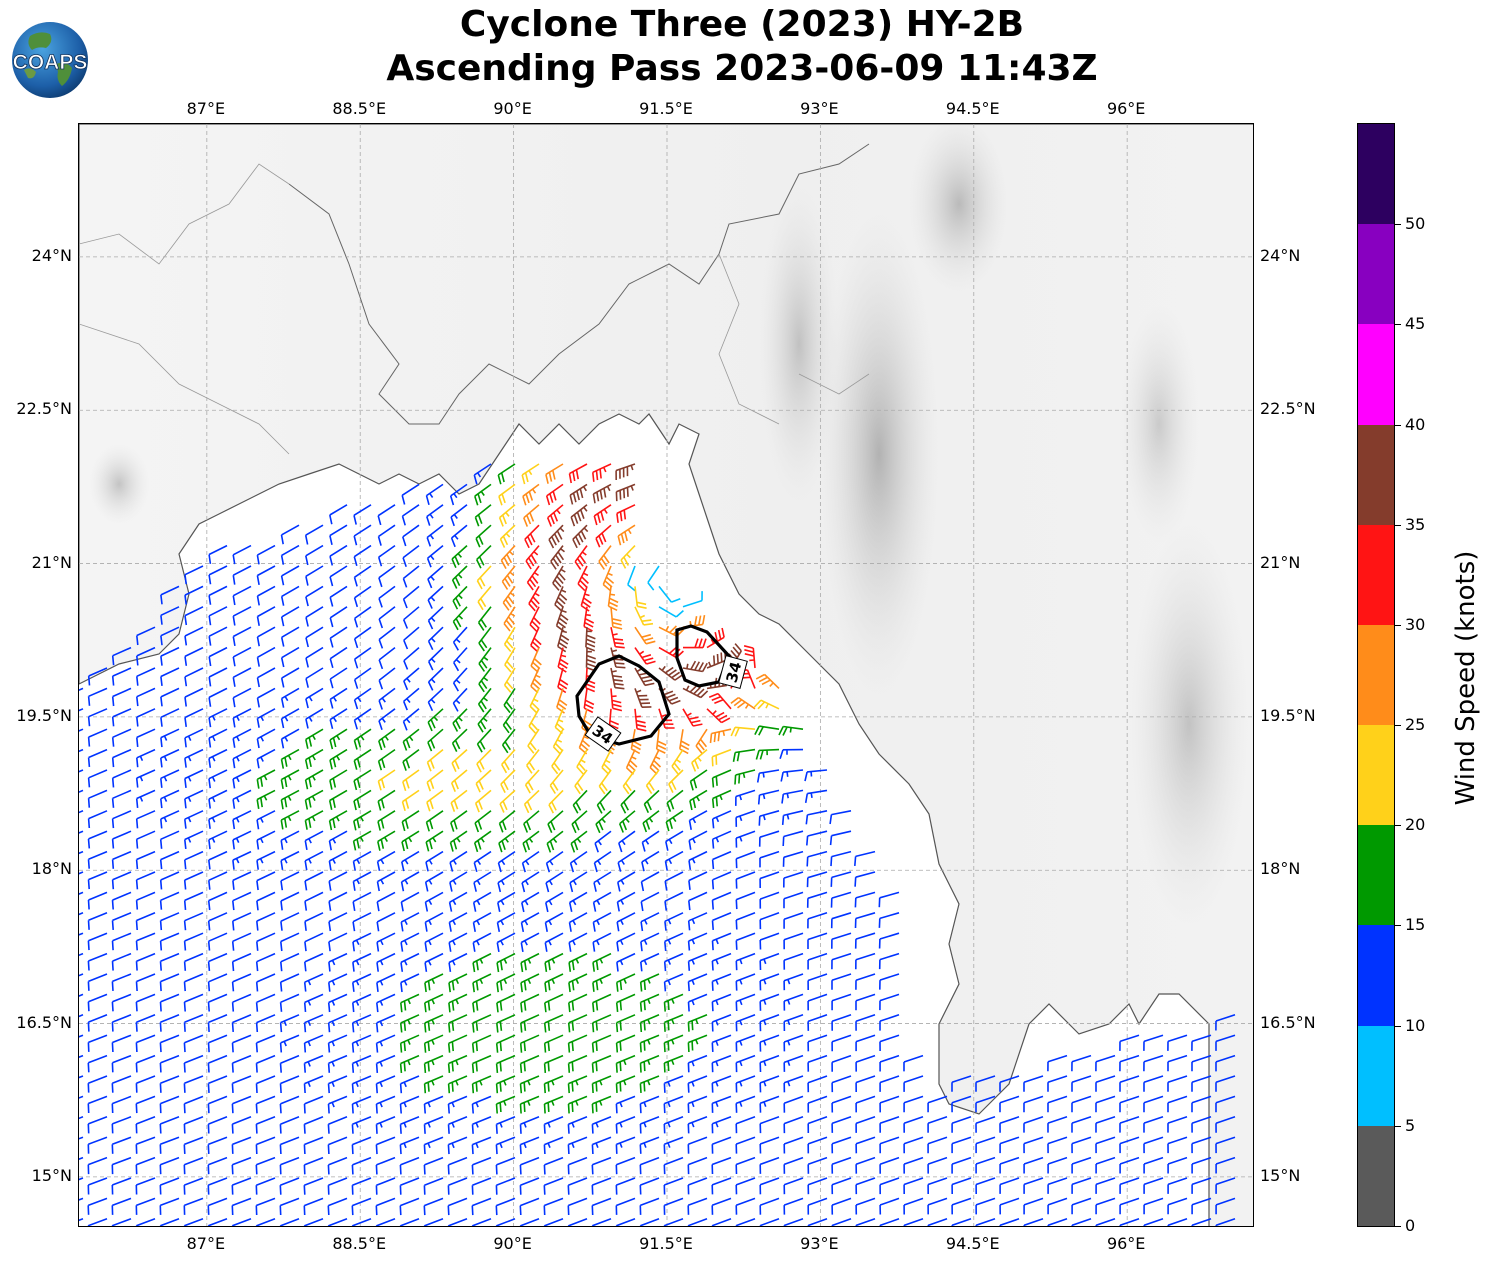 This screenshot has height=1264, width=1494. Describe the element at coordinates (666, 108) in the screenshot. I see `lon-label-top-3: 91.5°E` at that location.